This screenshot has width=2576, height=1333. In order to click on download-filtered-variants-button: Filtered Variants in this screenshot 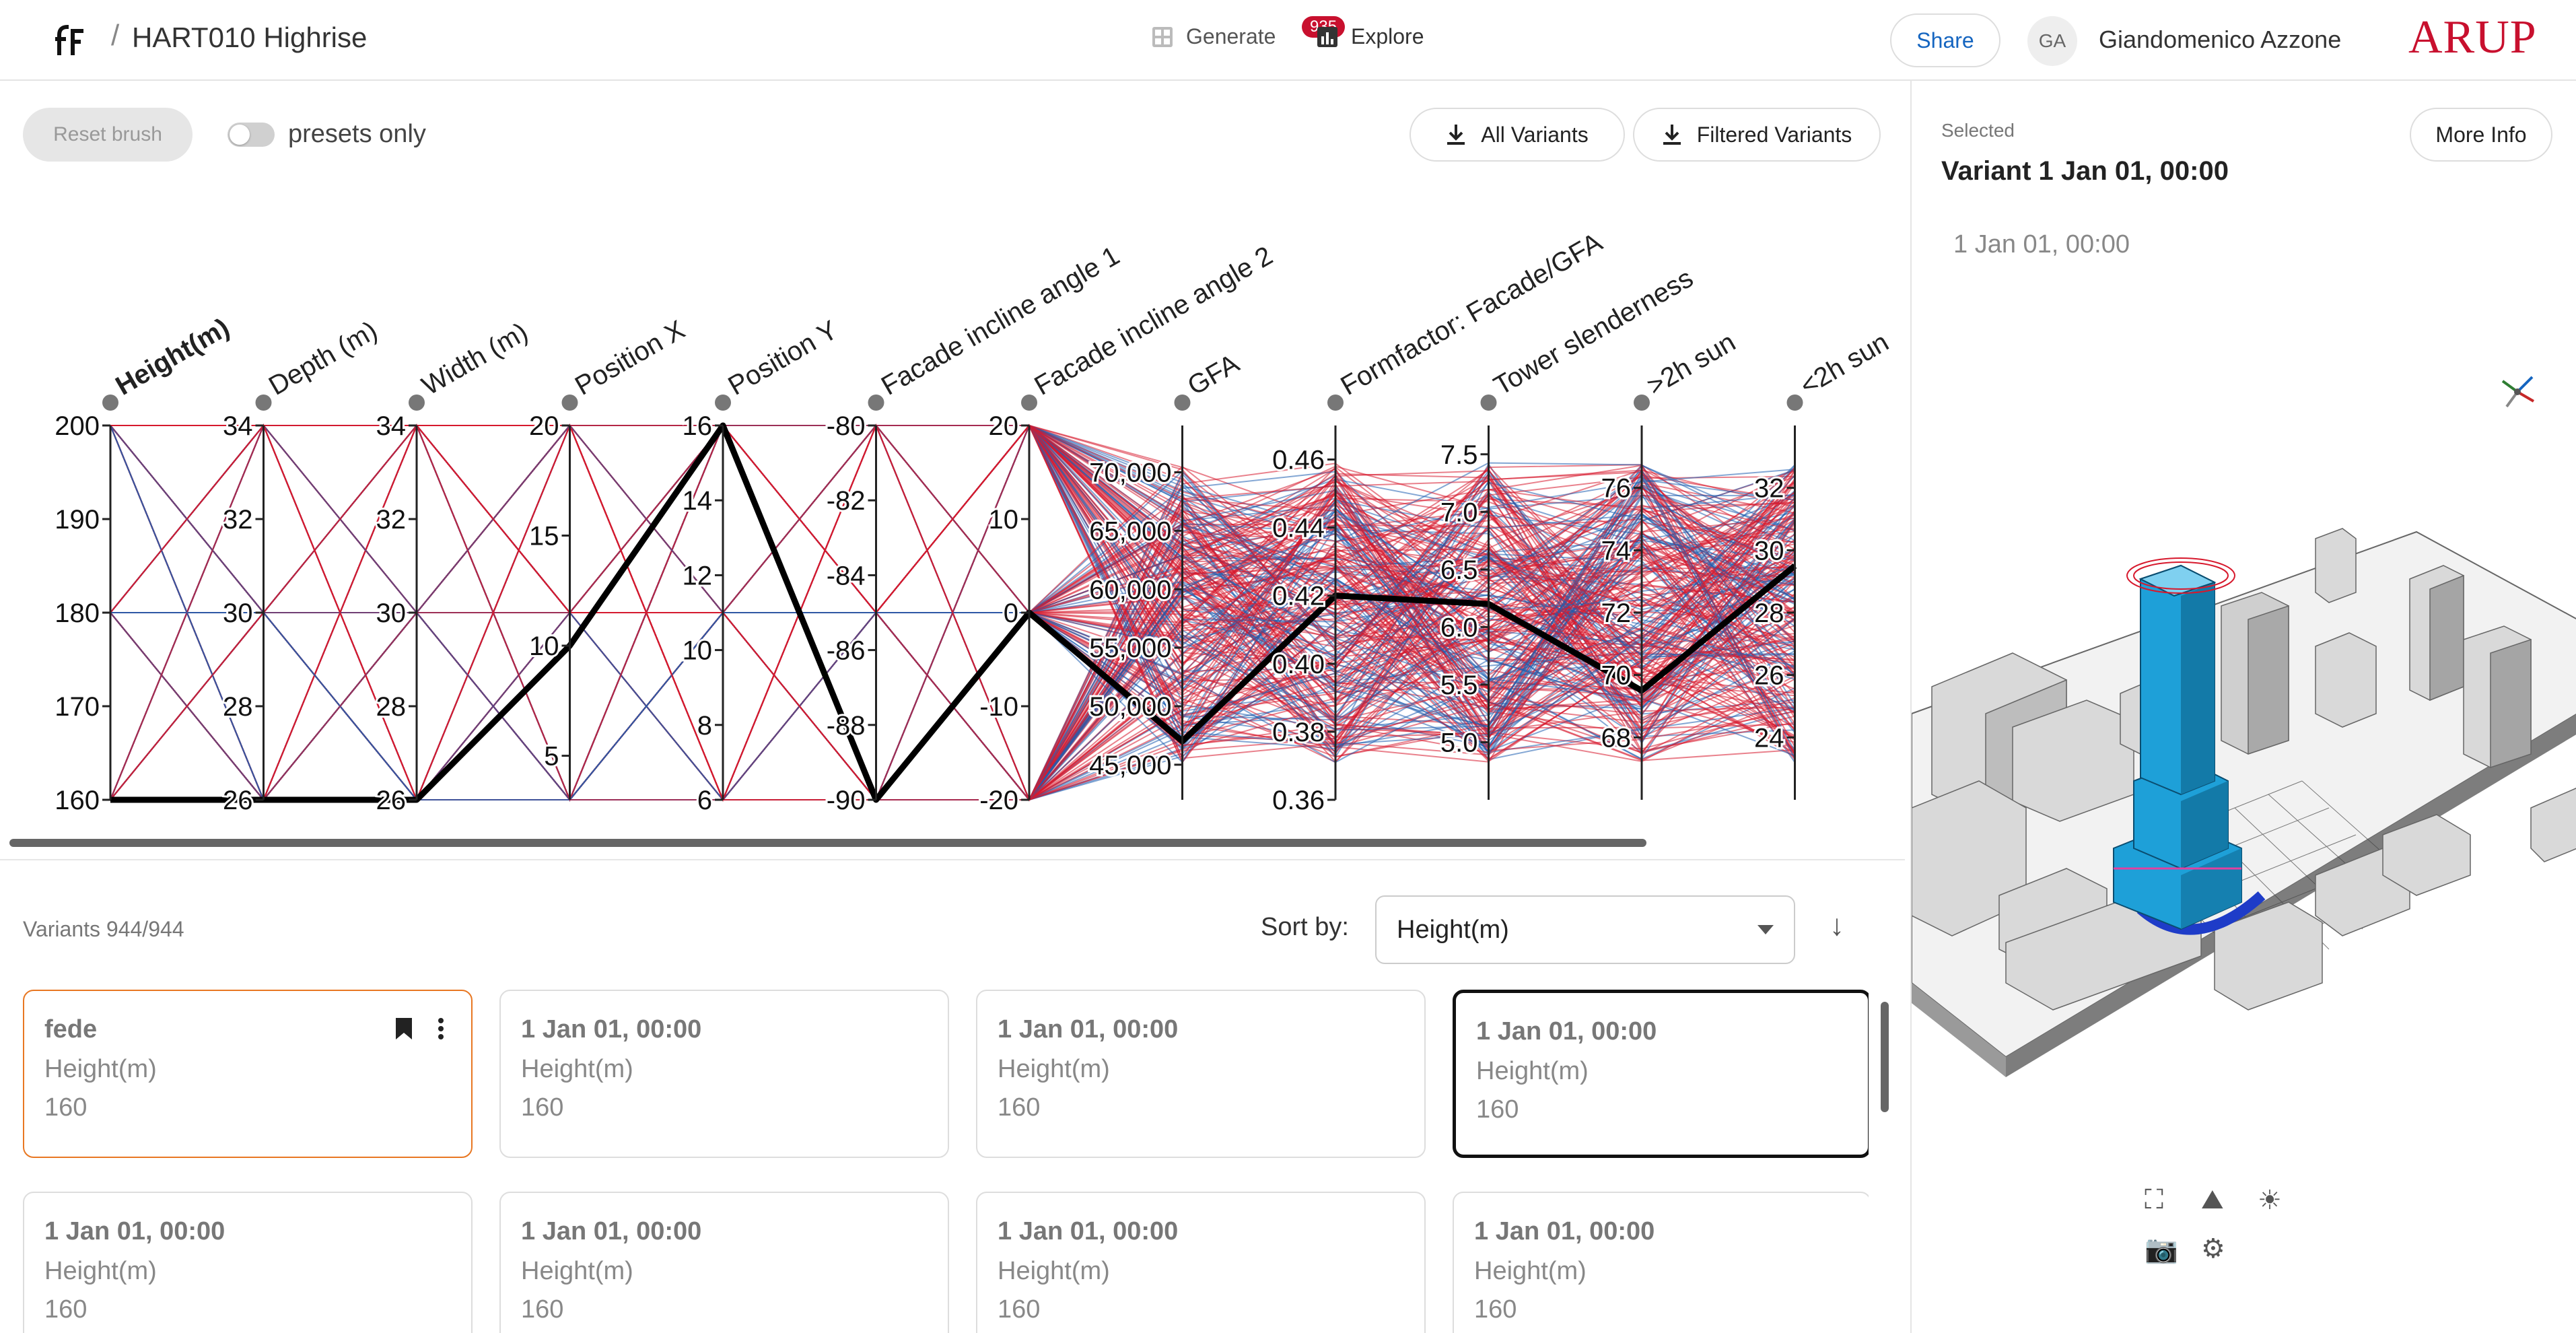, I will do `click(1757, 135)`.